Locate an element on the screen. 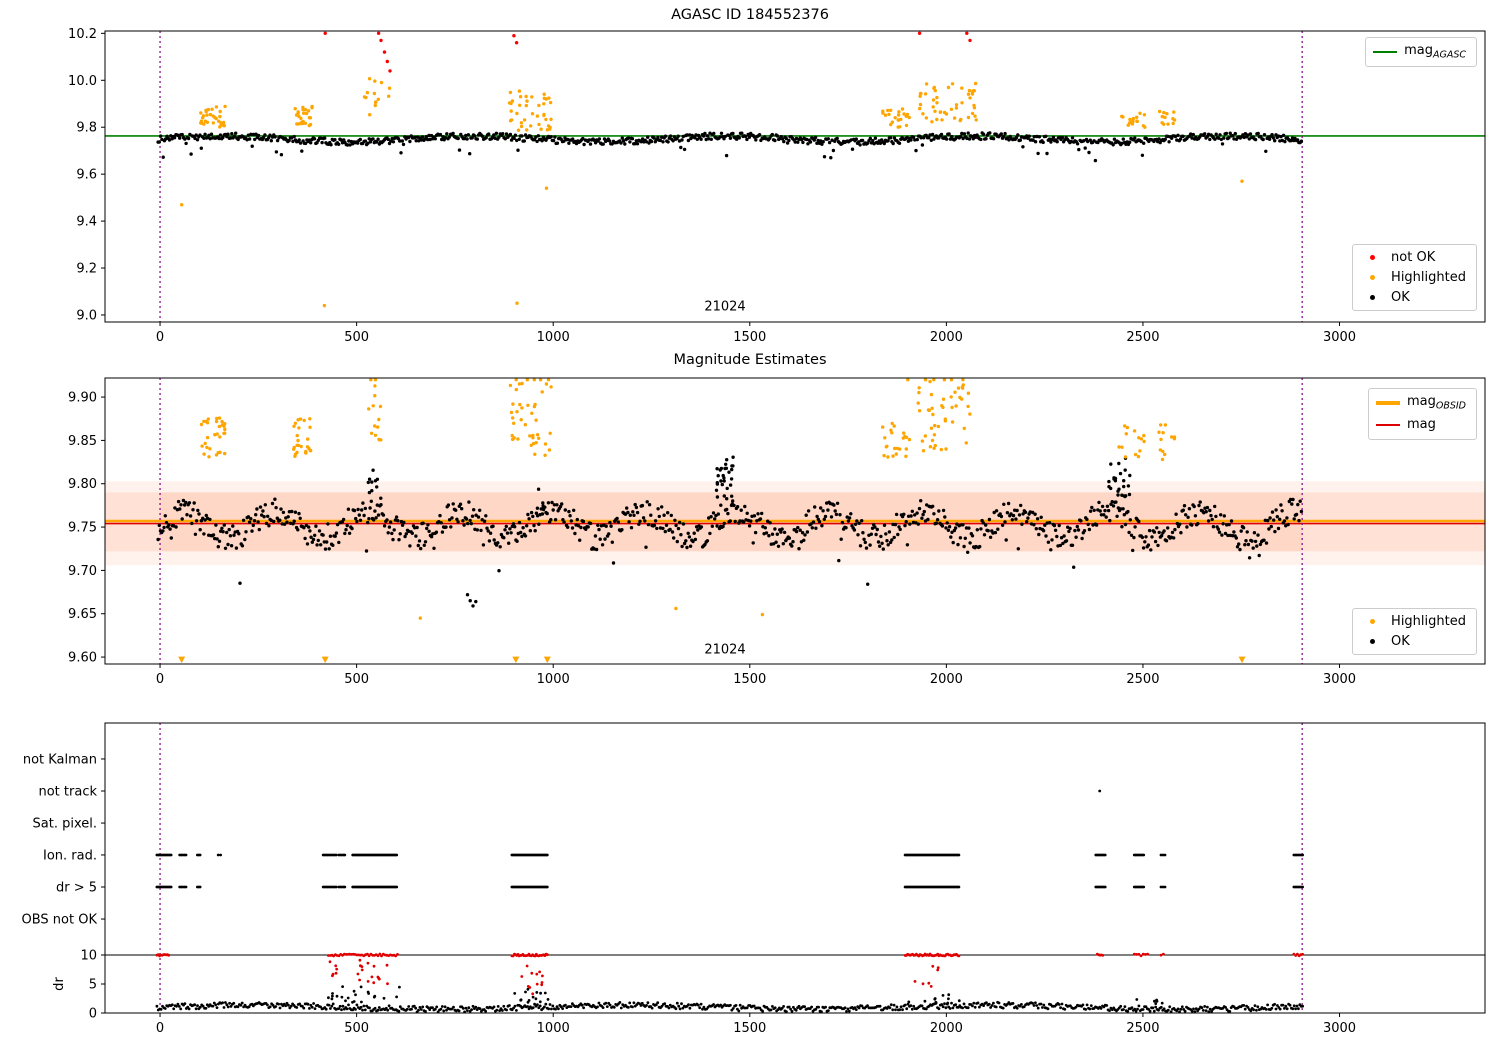 The height and width of the screenshot is (1050, 1500). legend-swatch-wrap is located at coordinates (1388, 425).